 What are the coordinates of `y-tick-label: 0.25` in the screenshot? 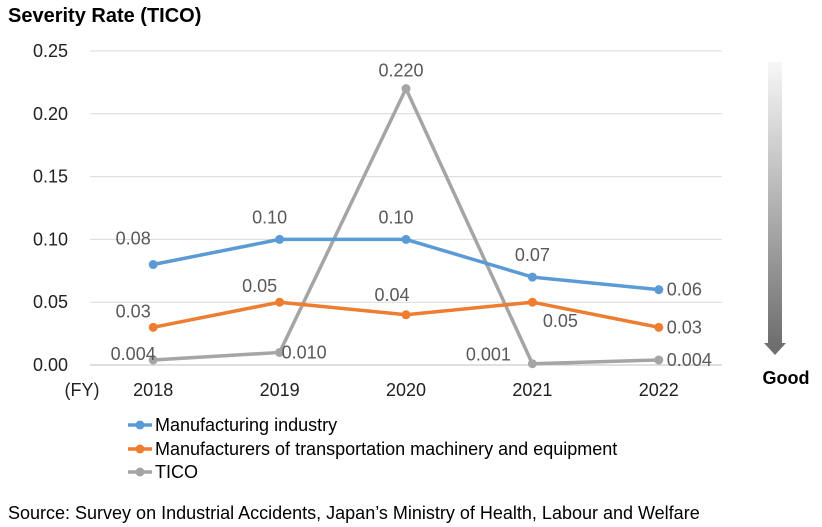 It's located at (50, 51).